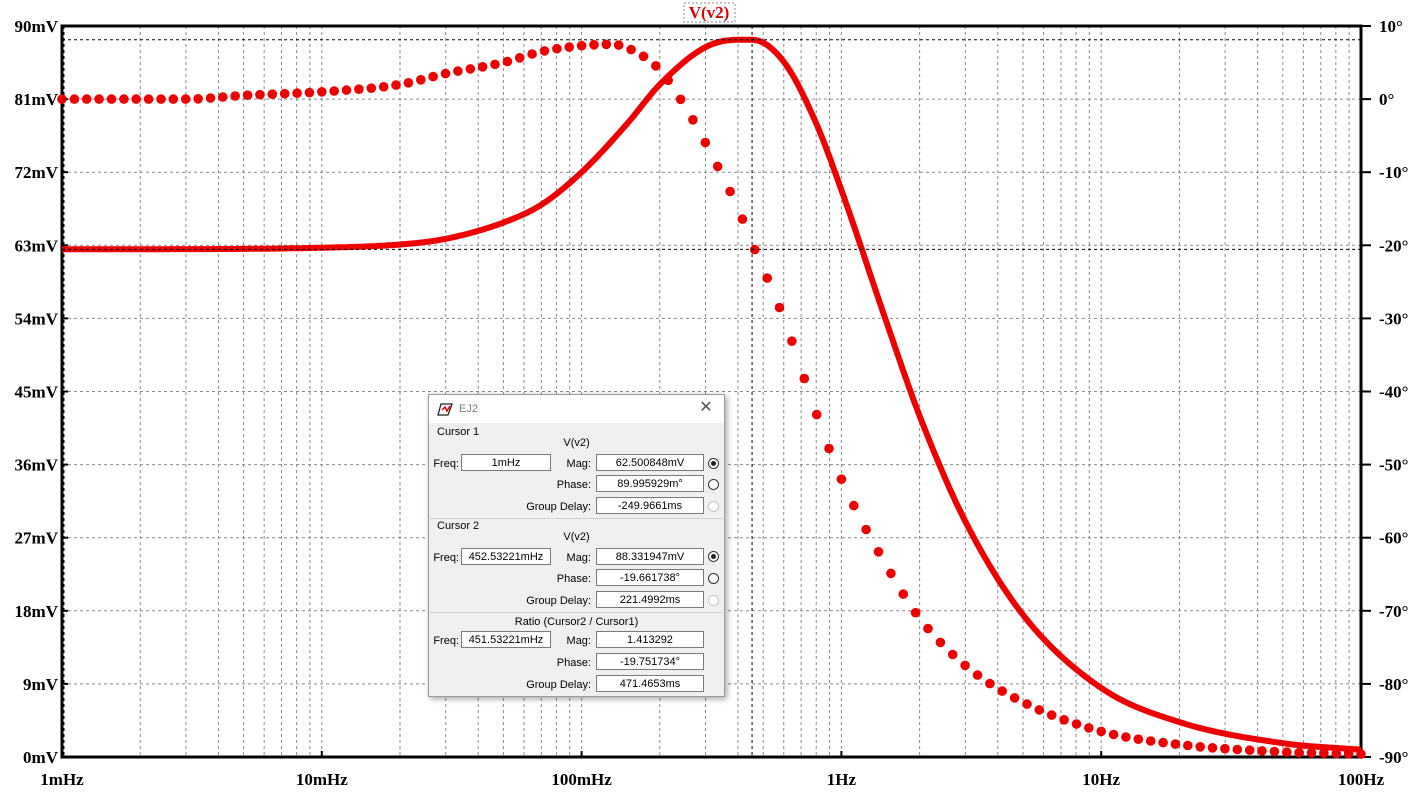  What do you see at coordinates (41, 684) in the screenshot?
I see `y-left-tick-label: 9mV` at bounding box center [41, 684].